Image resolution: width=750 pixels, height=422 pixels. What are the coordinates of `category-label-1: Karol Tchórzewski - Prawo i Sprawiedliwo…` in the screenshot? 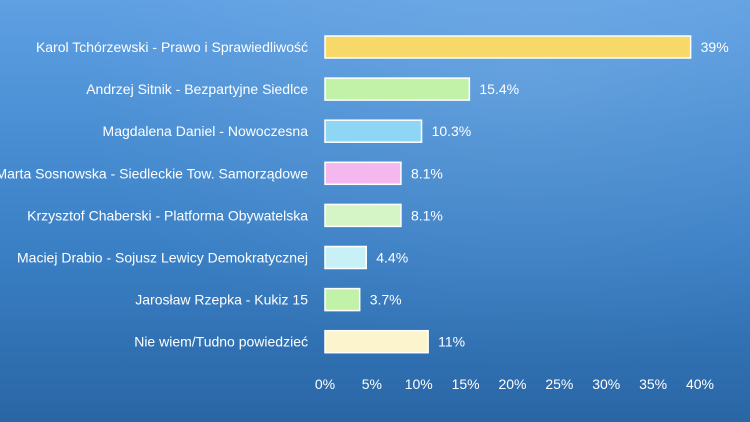 It's located at (172, 47).